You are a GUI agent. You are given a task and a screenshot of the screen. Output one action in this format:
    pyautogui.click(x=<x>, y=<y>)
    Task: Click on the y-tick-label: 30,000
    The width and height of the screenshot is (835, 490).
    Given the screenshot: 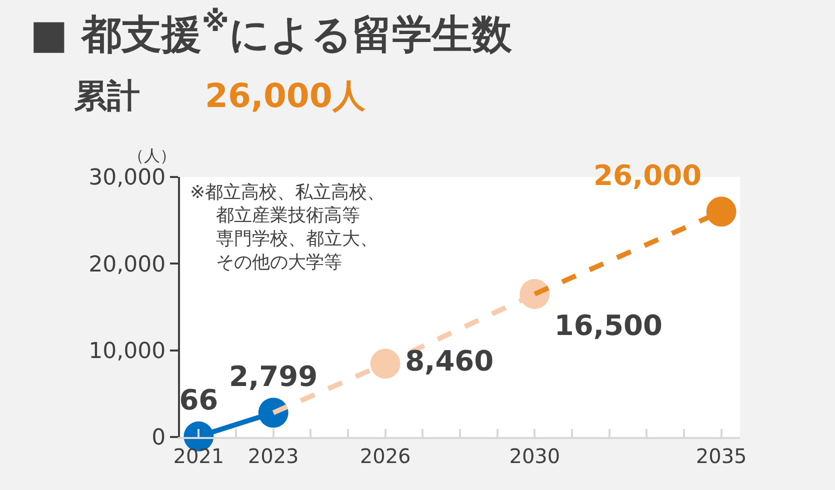 What is the action you would take?
    pyautogui.click(x=127, y=178)
    